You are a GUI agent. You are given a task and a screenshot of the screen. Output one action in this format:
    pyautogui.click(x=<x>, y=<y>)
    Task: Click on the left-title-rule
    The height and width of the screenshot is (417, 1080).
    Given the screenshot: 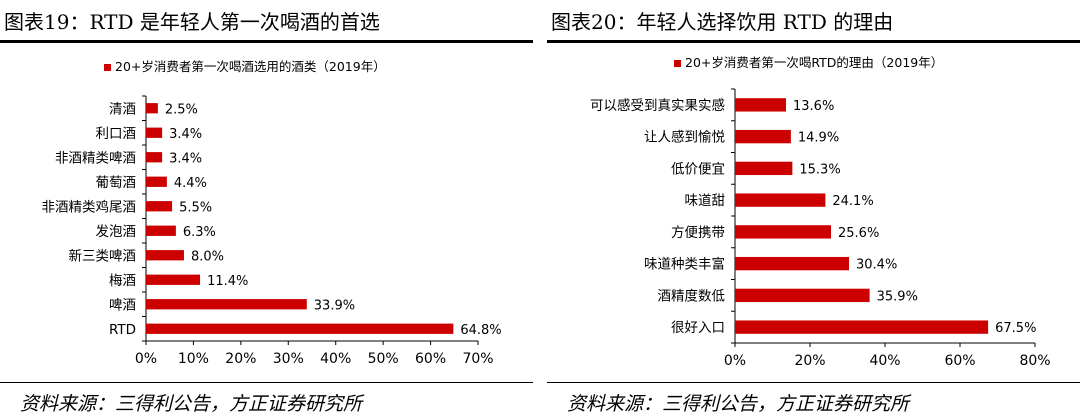 What is the action you would take?
    pyautogui.click(x=266, y=41)
    